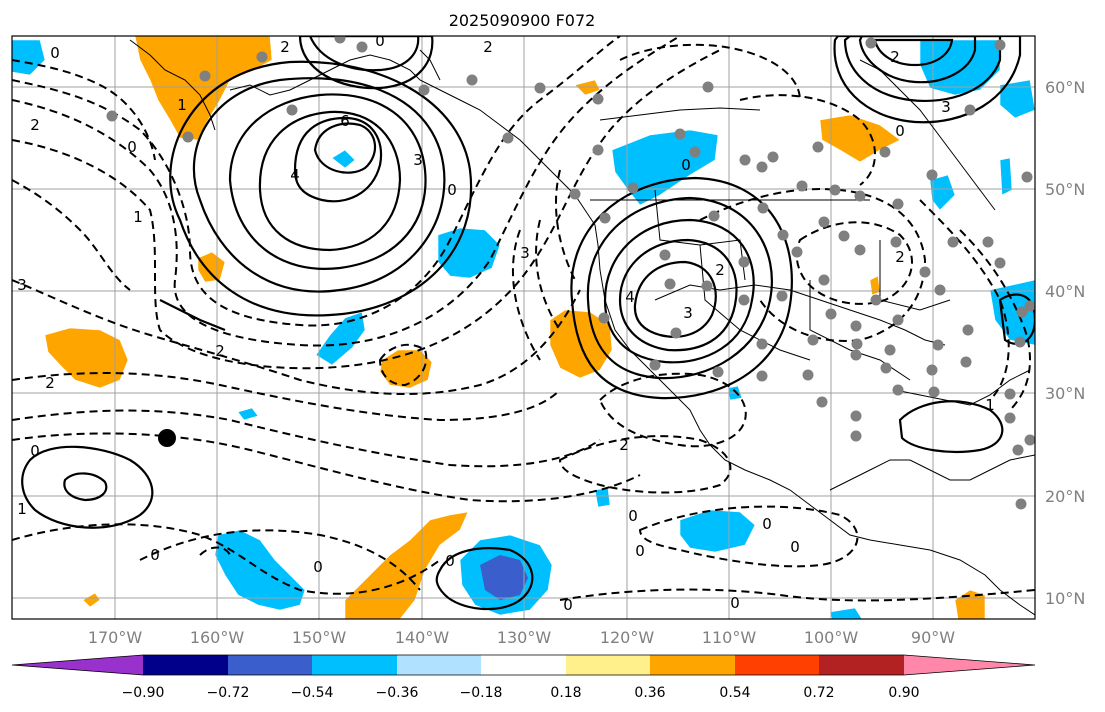 This screenshot has width=1105, height=712. I want to click on colorbar-tick-label: 0.18, so click(565, 693).